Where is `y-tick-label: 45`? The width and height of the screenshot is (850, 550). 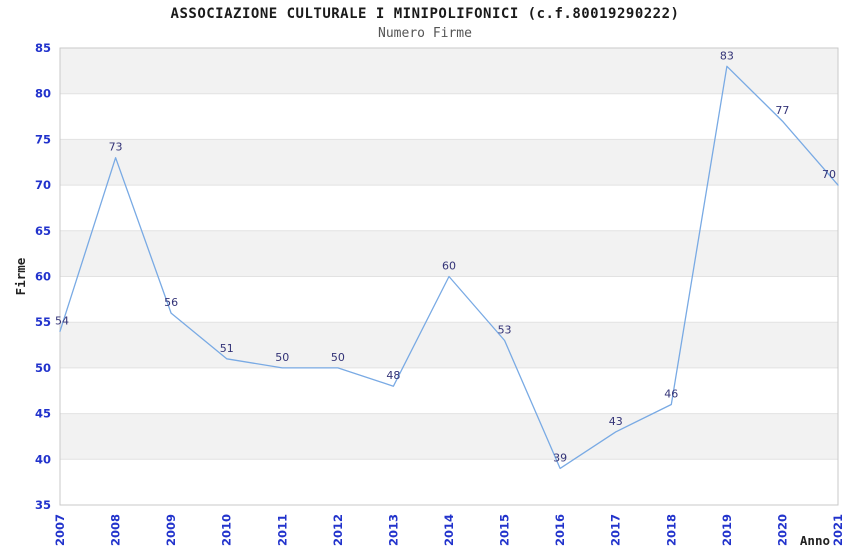 y-tick-label: 45 is located at coordinates (43, 414).